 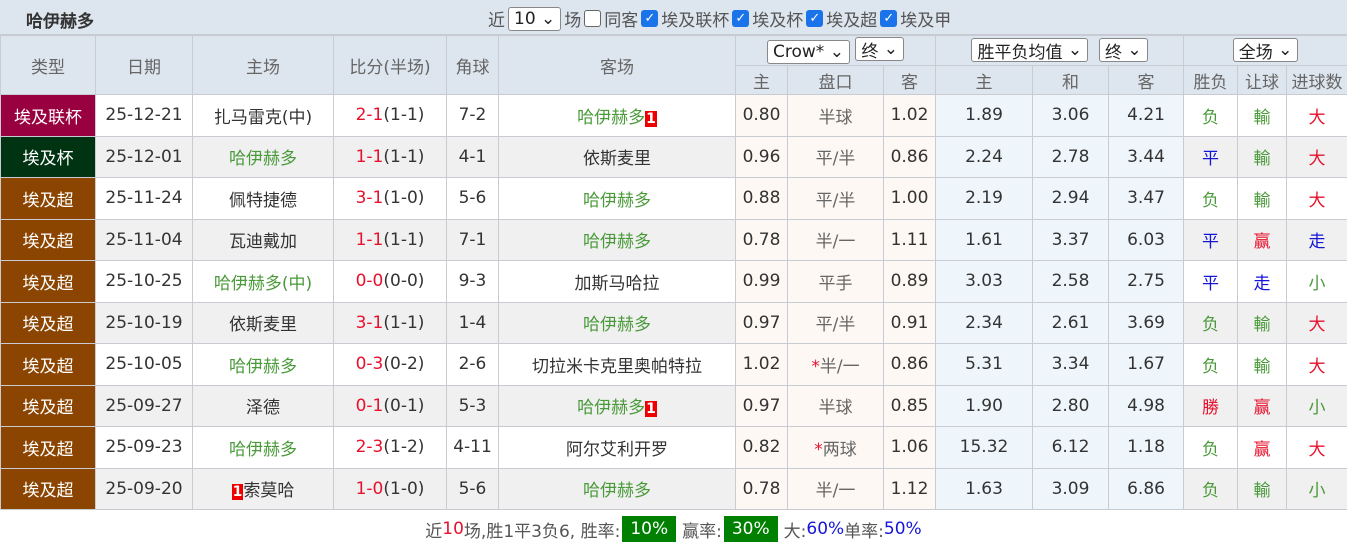 What do you see at coordinates (695, 18) in the screenshot?
I see `comp-label: 埃及联杯` at bounding box center [695, 18].